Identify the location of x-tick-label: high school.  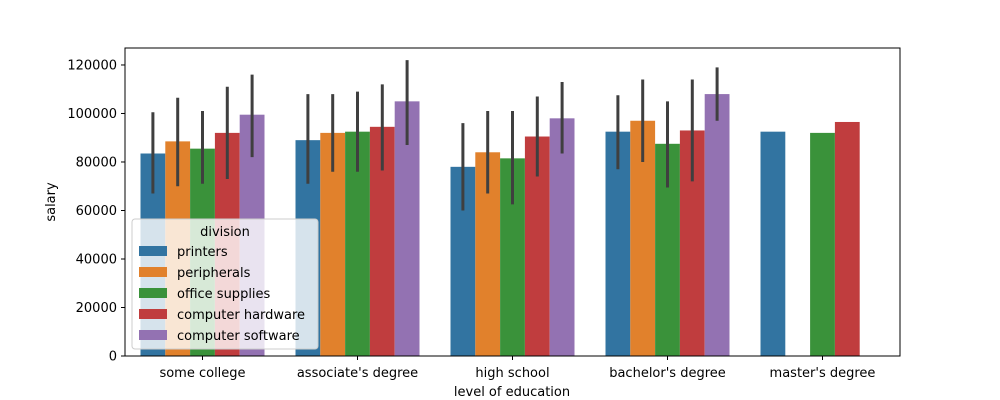
(512, 373).